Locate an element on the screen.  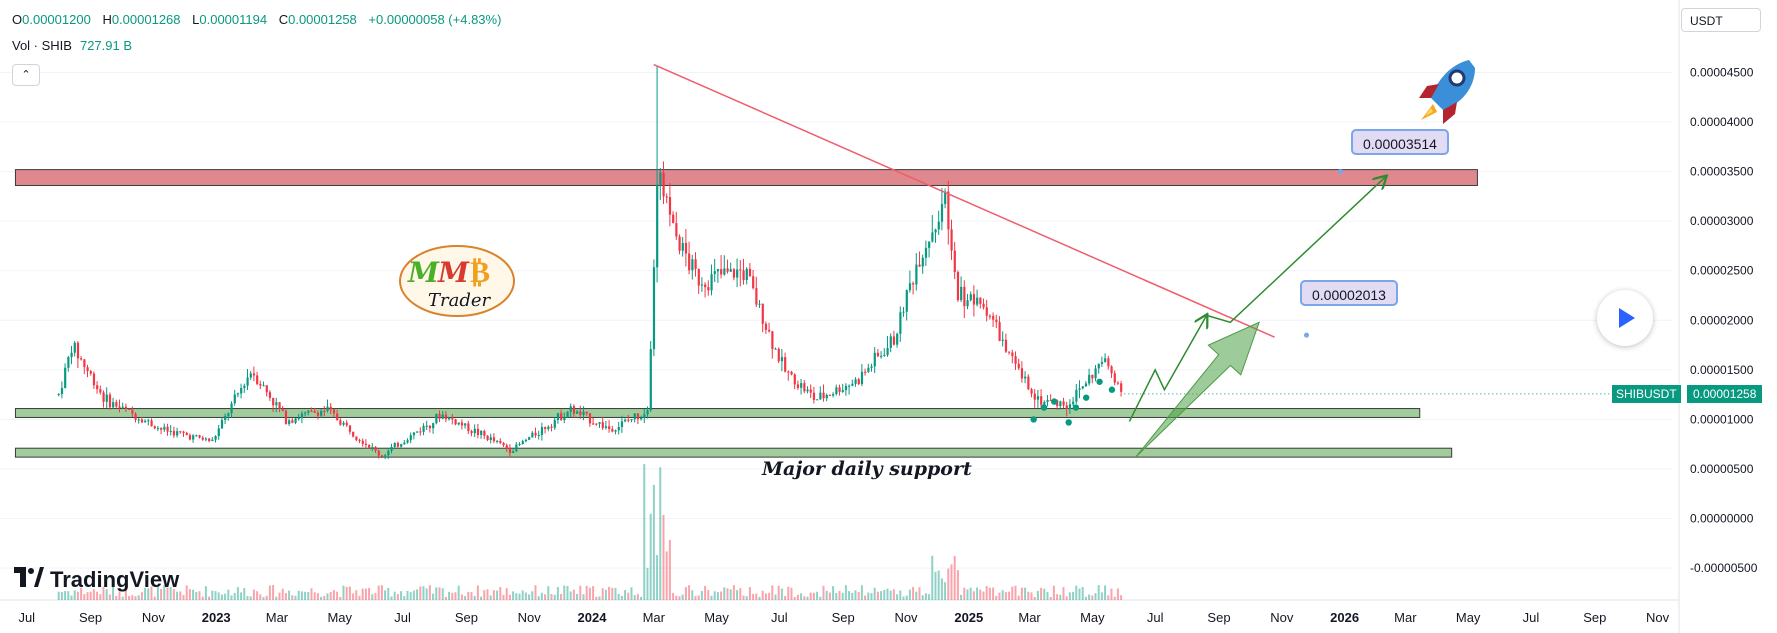
swing-low-marker is located at coordinates (1086, 397).